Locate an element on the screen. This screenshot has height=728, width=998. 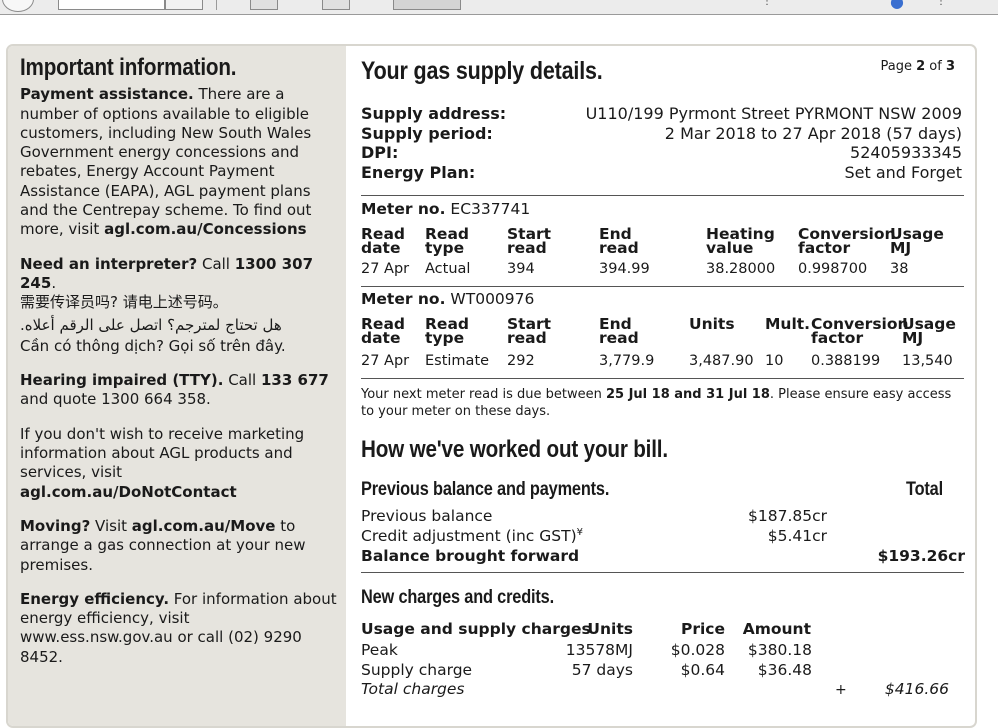
amount-header: Amount is located at coordinates (776, 629).